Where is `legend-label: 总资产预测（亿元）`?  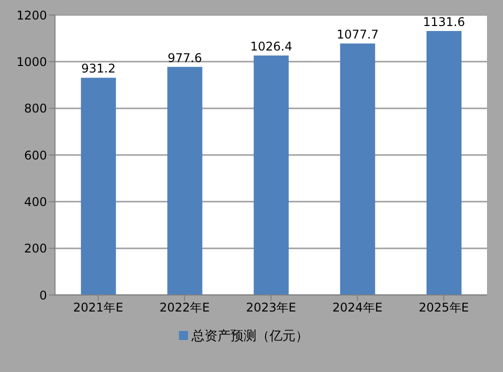
legend-label: 总资产预测（亿元） is located at coordinates (250, 336).